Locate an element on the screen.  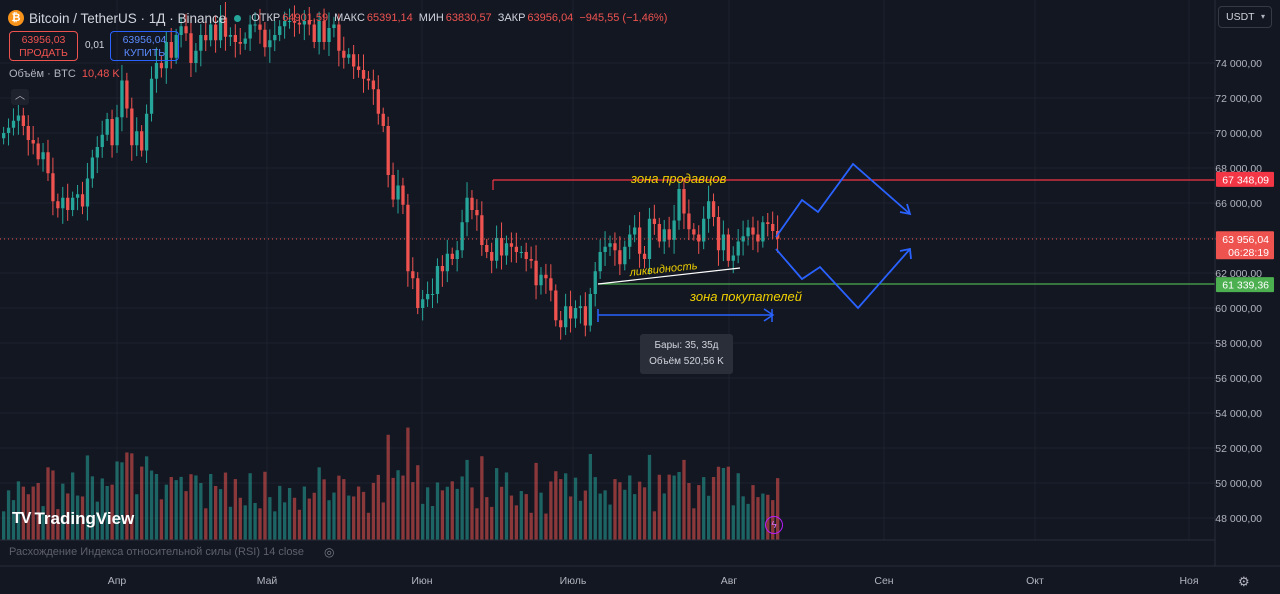
price-tick-label: 62 000,00 is located at coordinates (1238, 274).